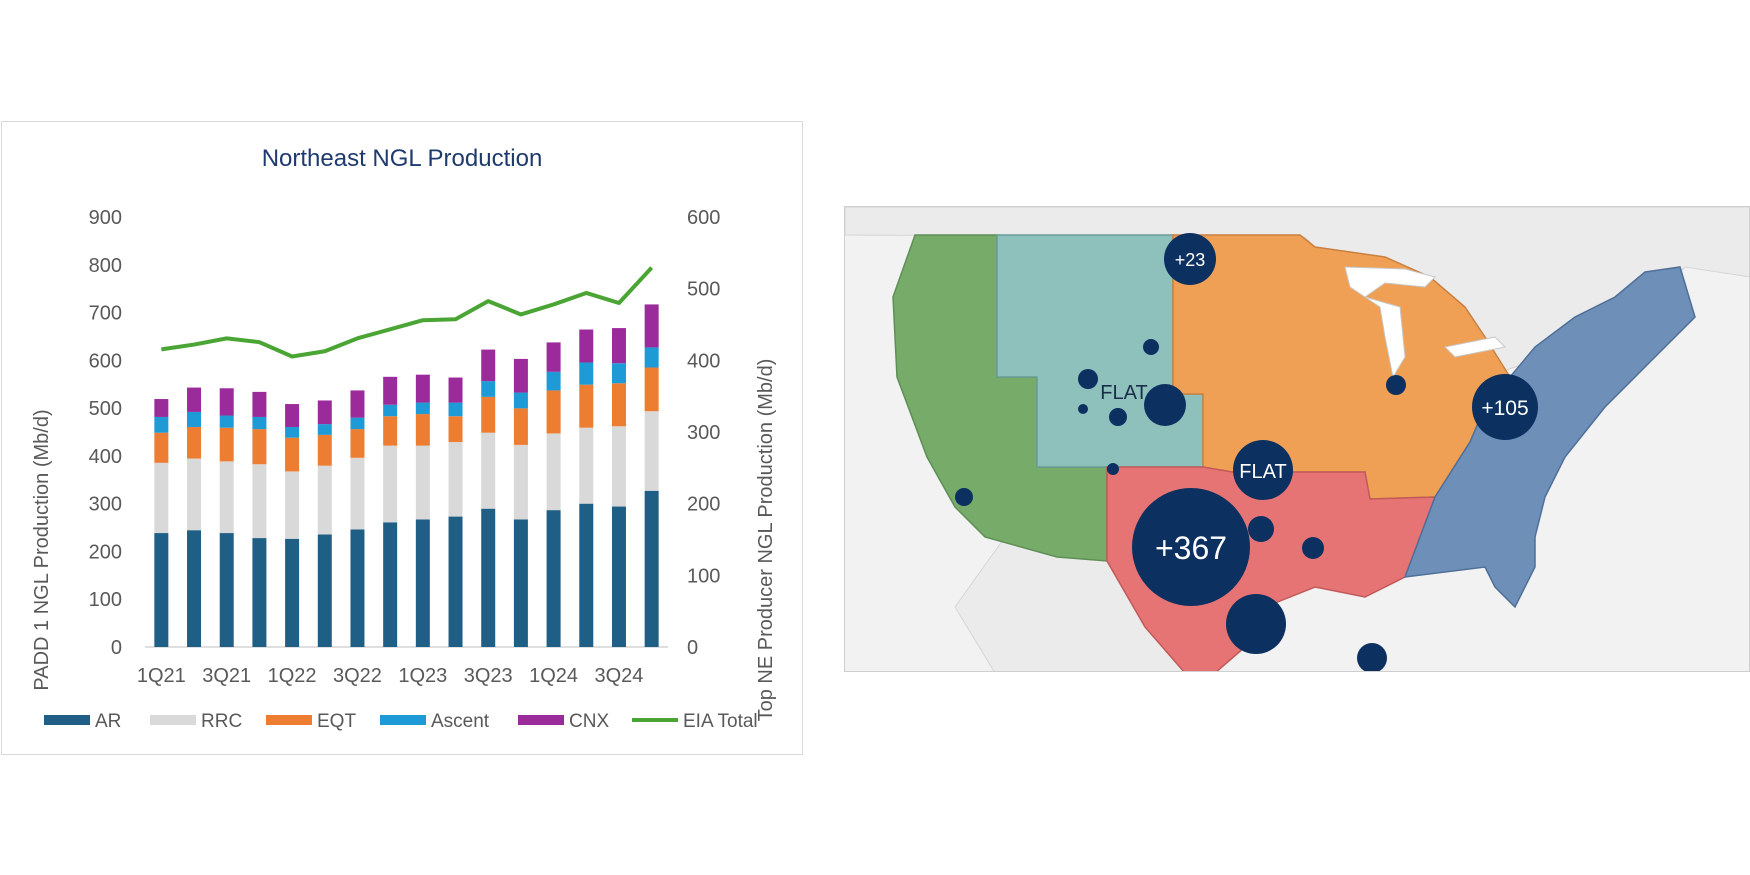 This screenshot has width=1750, height=875. What do you see at coordinates (1191, 548) in the screenshot?
I see `bubble-label: +367` at bounding box center [1191, 548].